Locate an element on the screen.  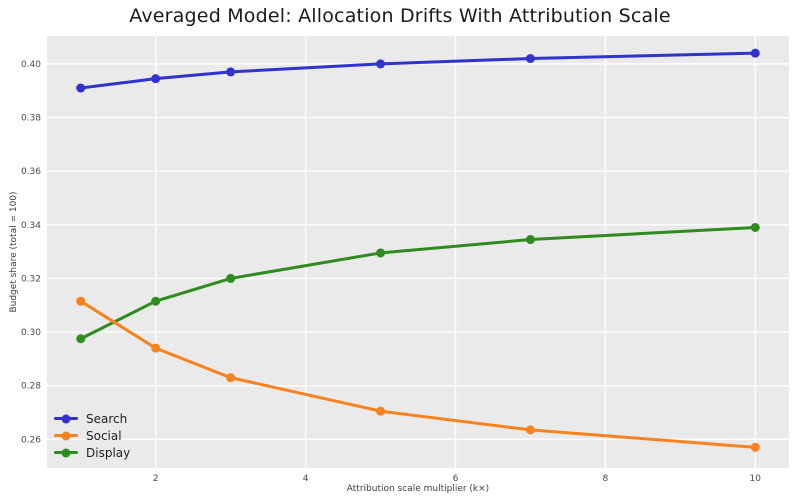
x-tick-label: 10 is located at coordinates (756, 479).